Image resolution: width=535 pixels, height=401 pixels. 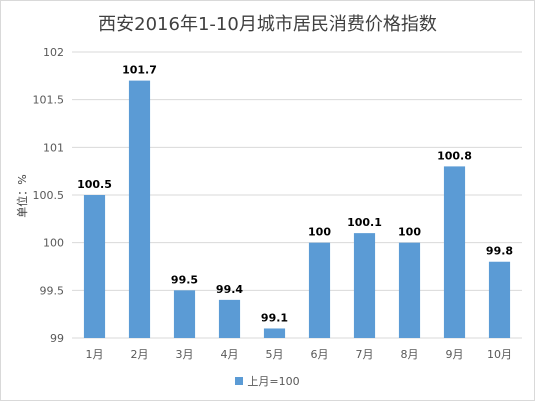 What do you see at coordinates (239, 381) in the screenshot?
I see `legend-swatch` at bounding box center [239, 381].